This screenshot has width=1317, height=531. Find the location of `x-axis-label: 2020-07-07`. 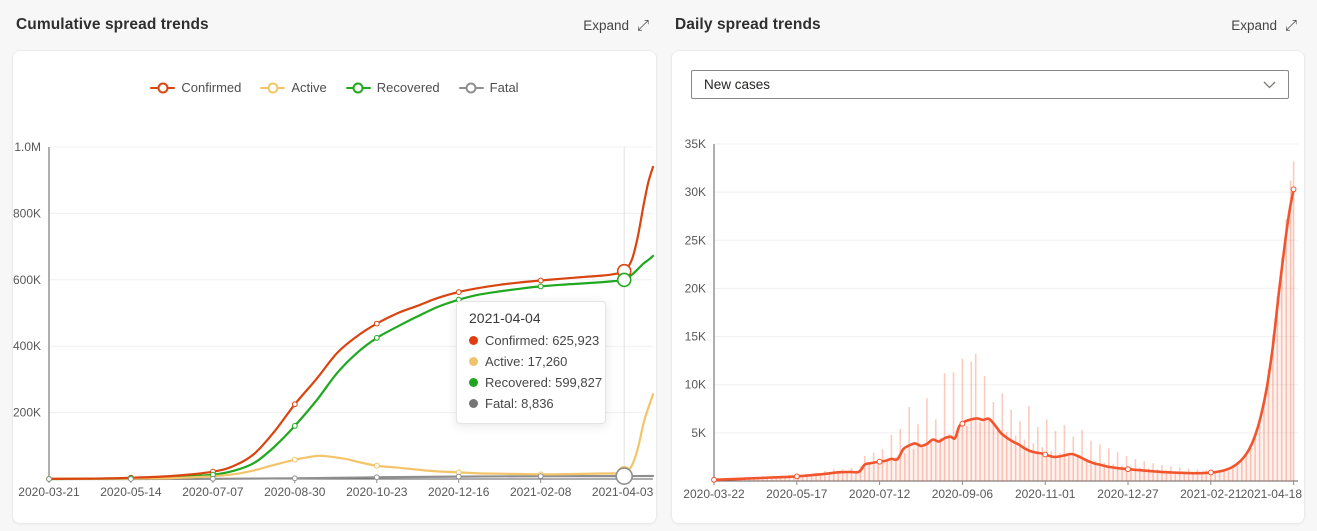

x-axis-label: 2020-07-07 is located at coordinates (213, 492).